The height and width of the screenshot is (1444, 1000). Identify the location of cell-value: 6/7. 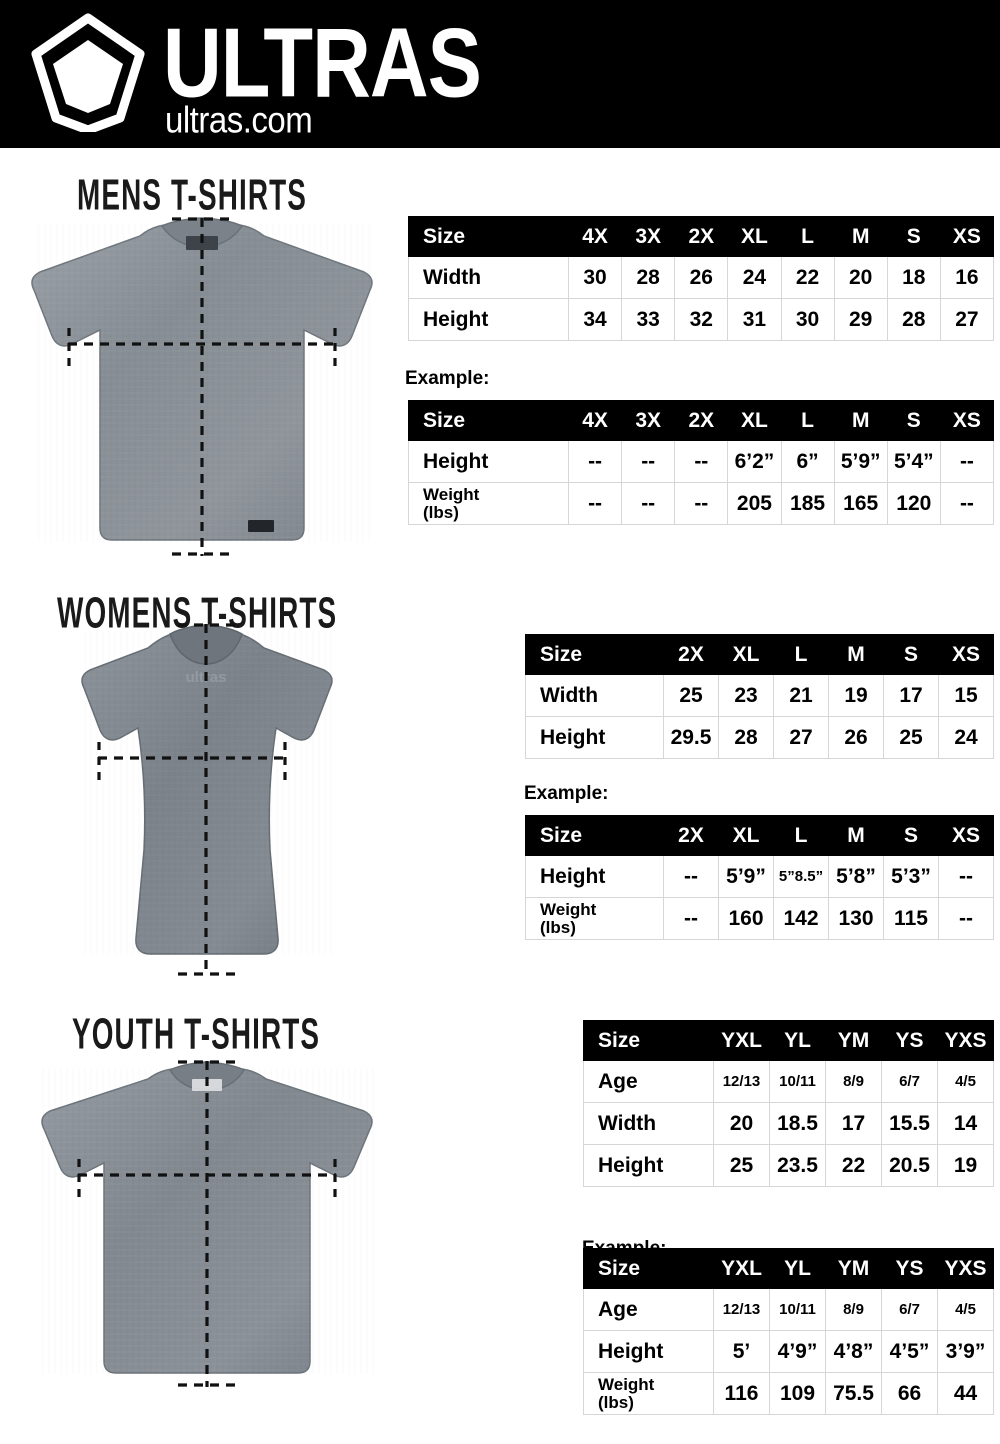
(909, 1309).